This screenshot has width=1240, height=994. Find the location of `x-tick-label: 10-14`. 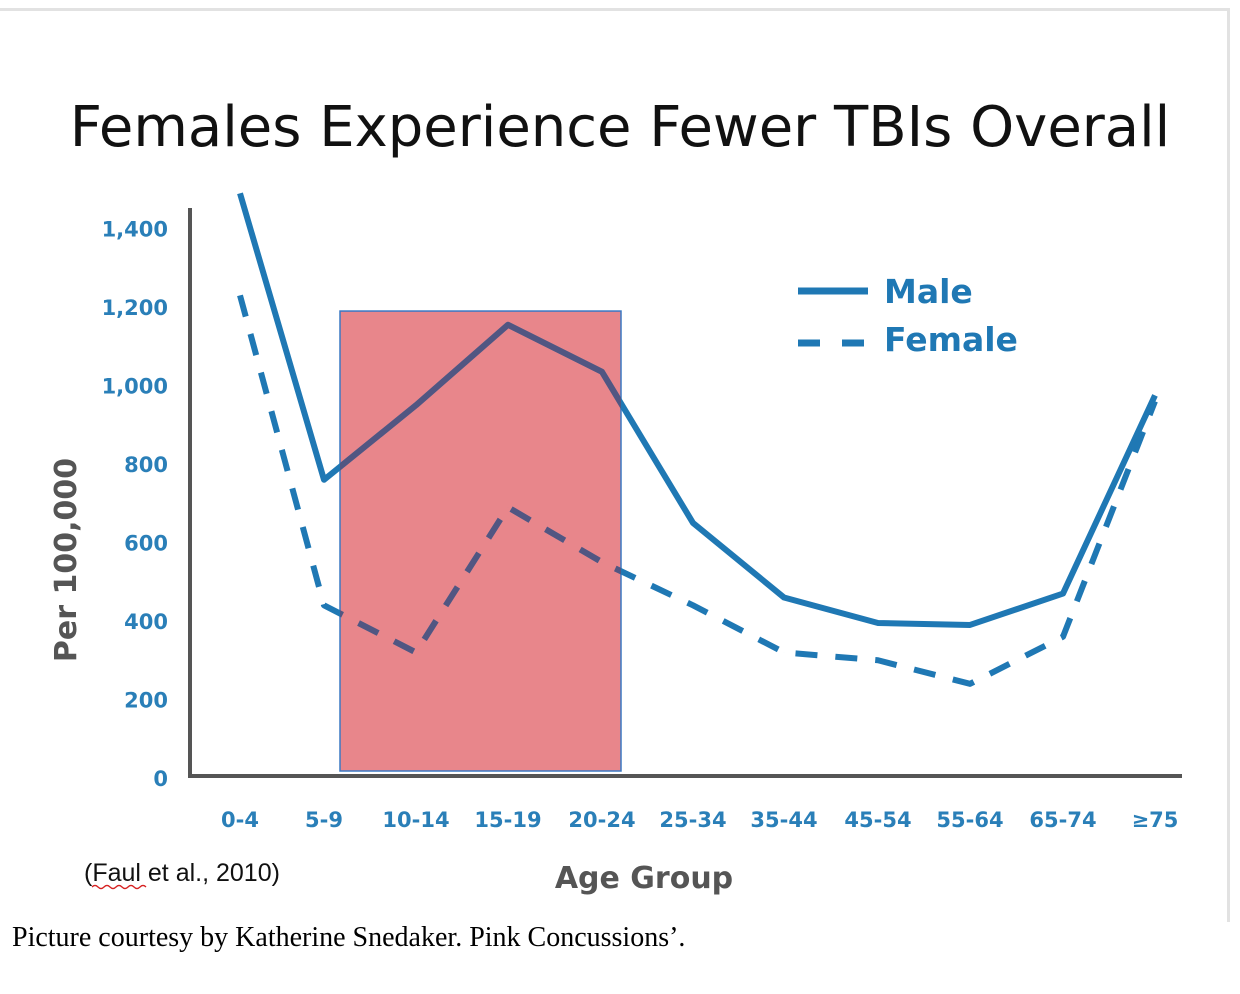

x-tick-label: 10-14 is located at coordinates (415, 820).